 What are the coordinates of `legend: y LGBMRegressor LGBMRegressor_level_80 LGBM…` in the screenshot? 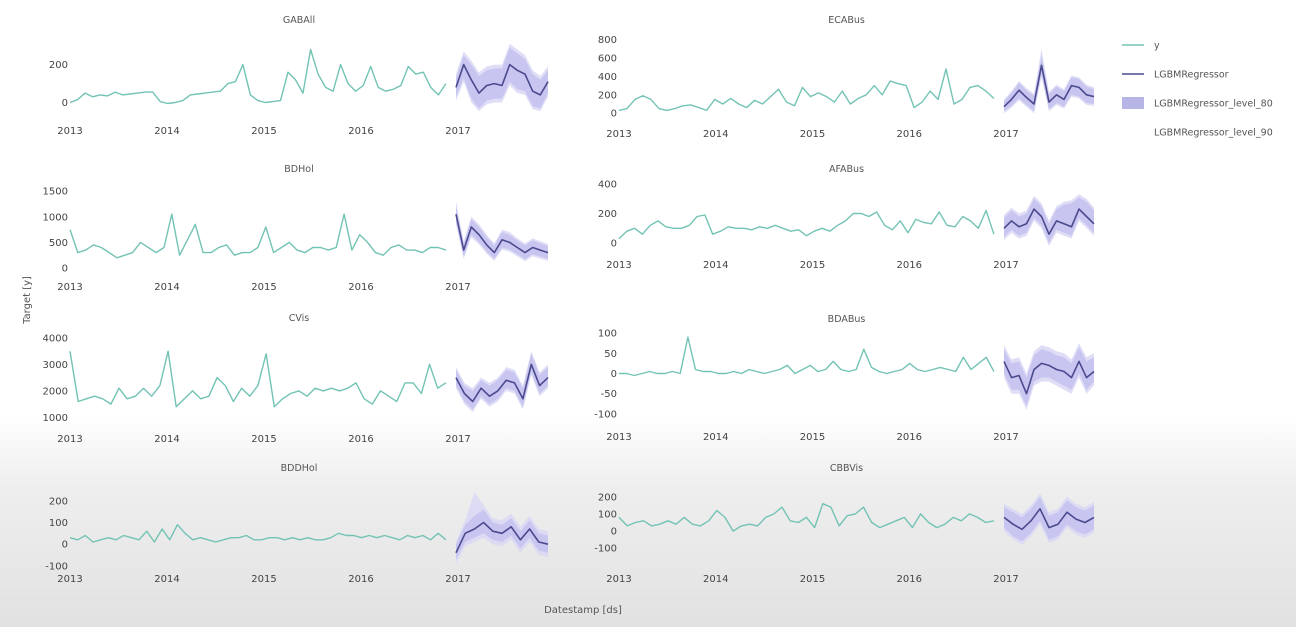 It's located at (1197, 90).